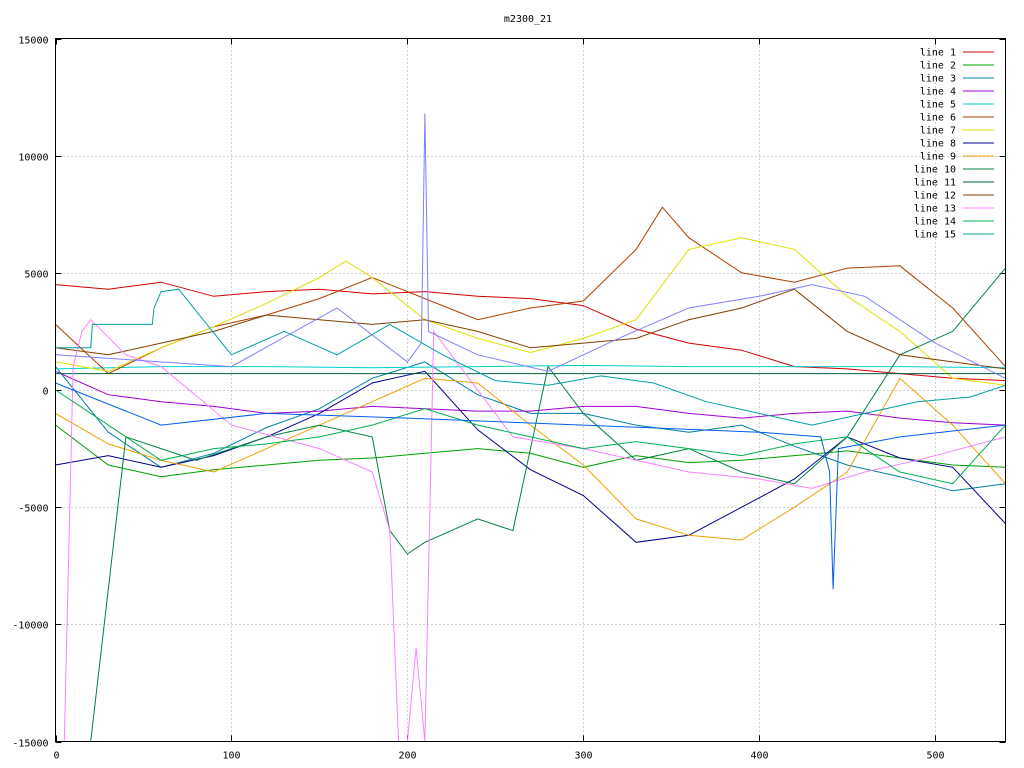  I want to click on x-tick-label: 100, so click(231, 756).